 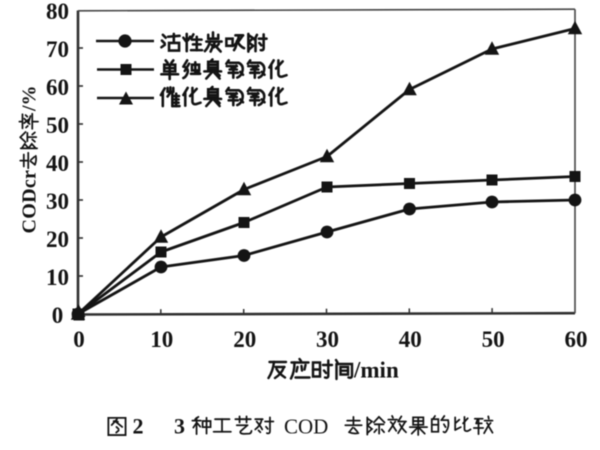 What do you see at coordinates (306, 427) in the screenshot?
I see `svg-text: COD` at bounding box center [306, 427].